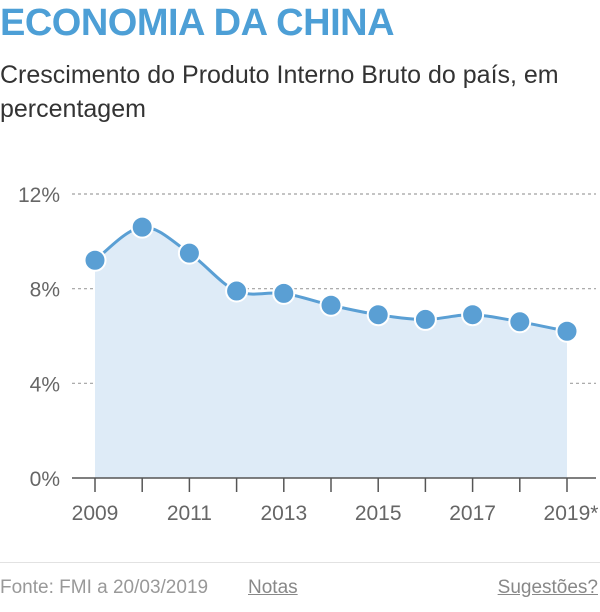 Image resolution: width=600 pixels, height=612 pixels. I want to click on suggestions-link: Sugestões?, so click(547, 587).